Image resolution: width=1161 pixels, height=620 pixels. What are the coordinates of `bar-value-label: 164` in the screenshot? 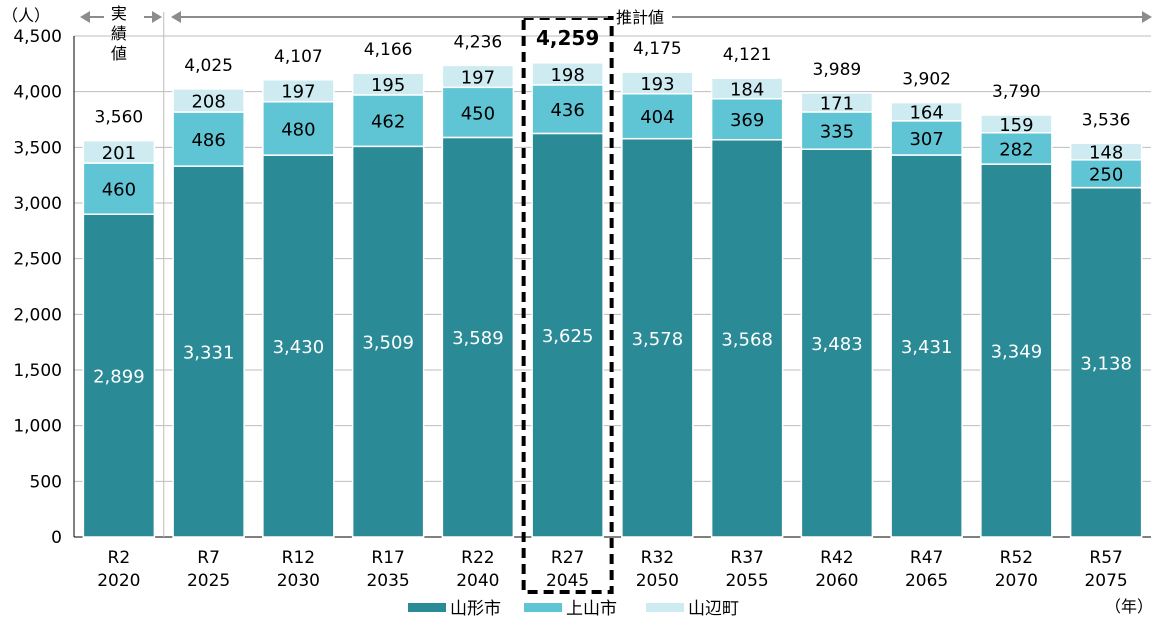 It's located at (926, 113).